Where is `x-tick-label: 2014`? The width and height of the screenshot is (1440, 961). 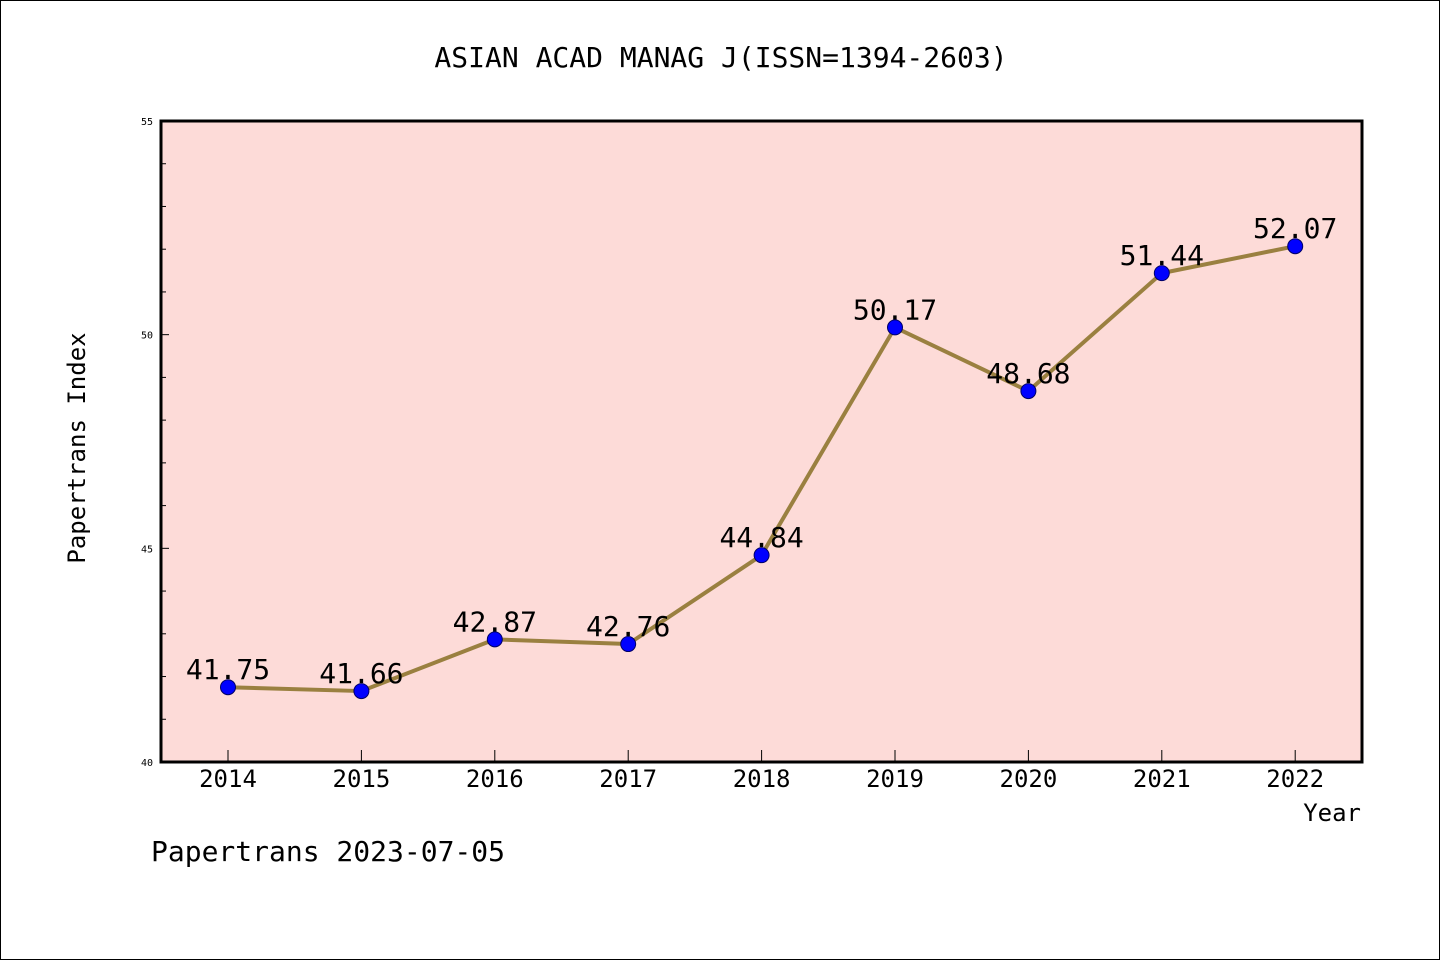
x-tick-label: 2014 is located at coordinates (228, 779).